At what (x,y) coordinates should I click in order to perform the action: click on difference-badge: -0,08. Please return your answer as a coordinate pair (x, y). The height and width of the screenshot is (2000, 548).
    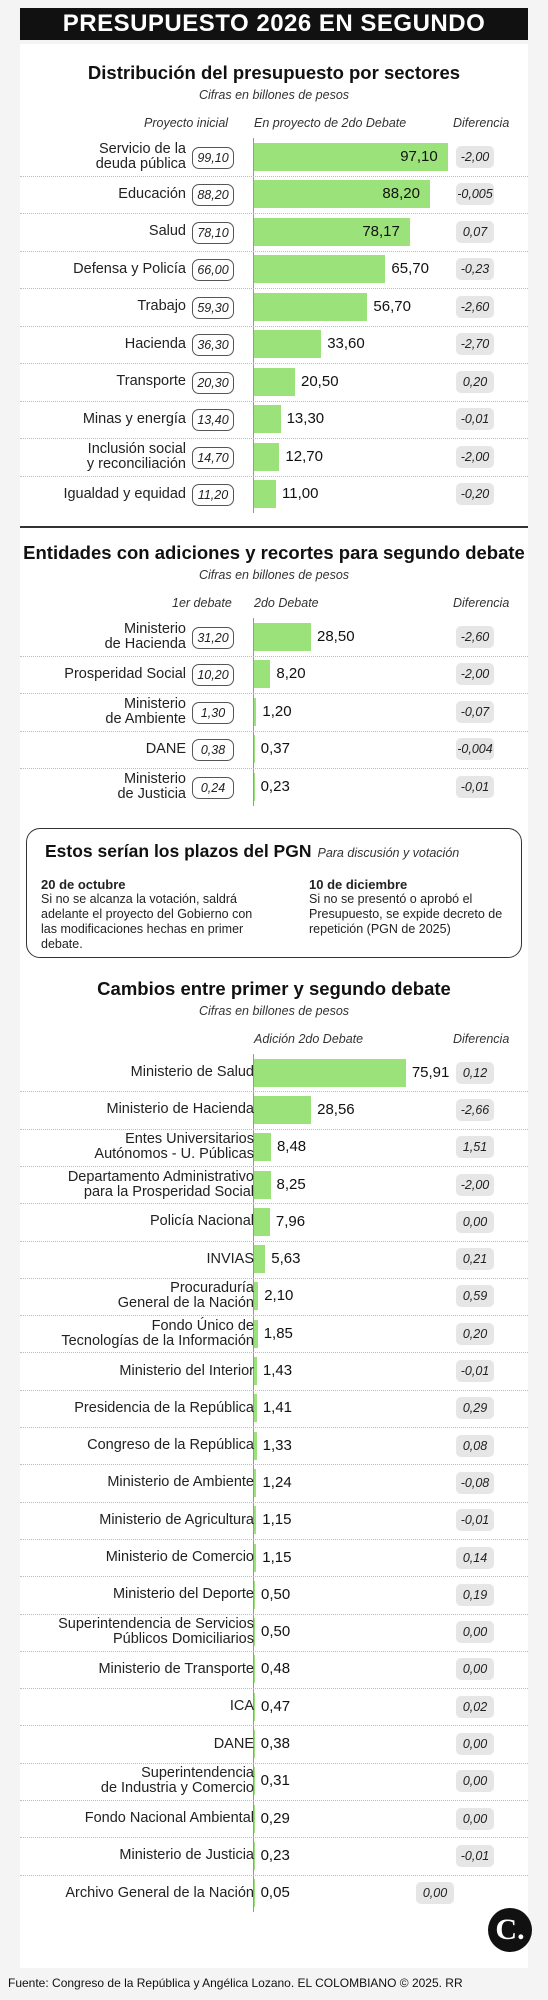
    Looking at the image, I should click on (475, 1482).